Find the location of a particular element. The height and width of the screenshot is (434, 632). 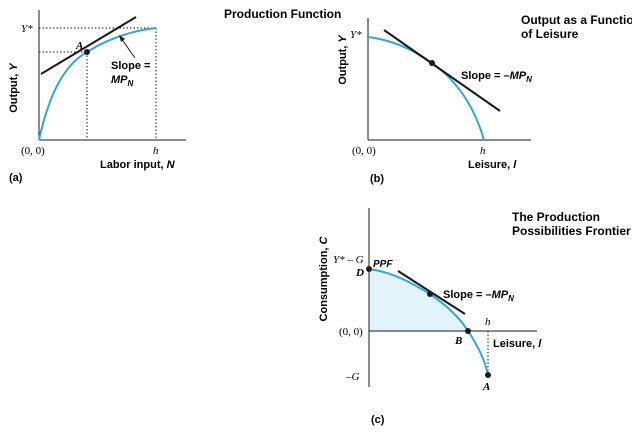

panel-c-y-axis-label: Consumption, C is located at coordinates (324, 278).